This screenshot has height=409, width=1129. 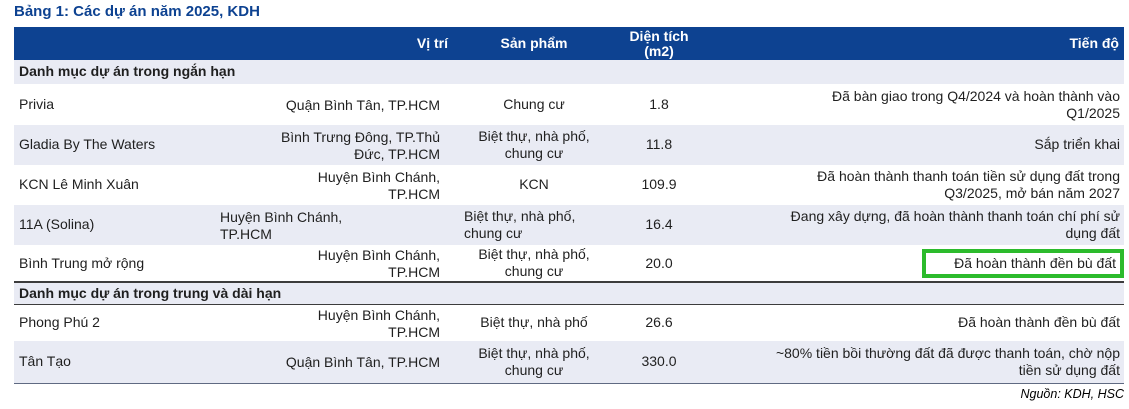 What do you see at coordinates (534, 184) in the screenshot?
I see `cell-product: KCN` at bounding box center [534, 184].